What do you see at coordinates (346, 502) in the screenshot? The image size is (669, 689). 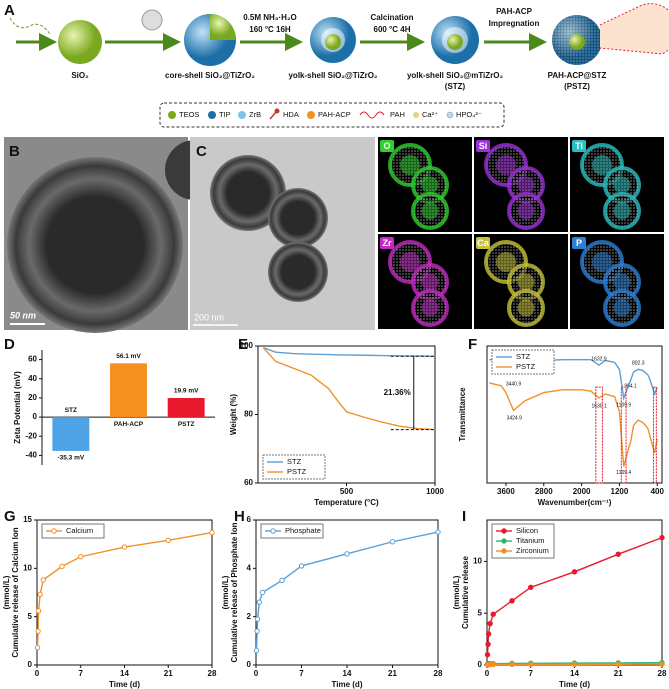 I see `x-axis-label: Temperature (°C)` at bounding box center [346, 502].